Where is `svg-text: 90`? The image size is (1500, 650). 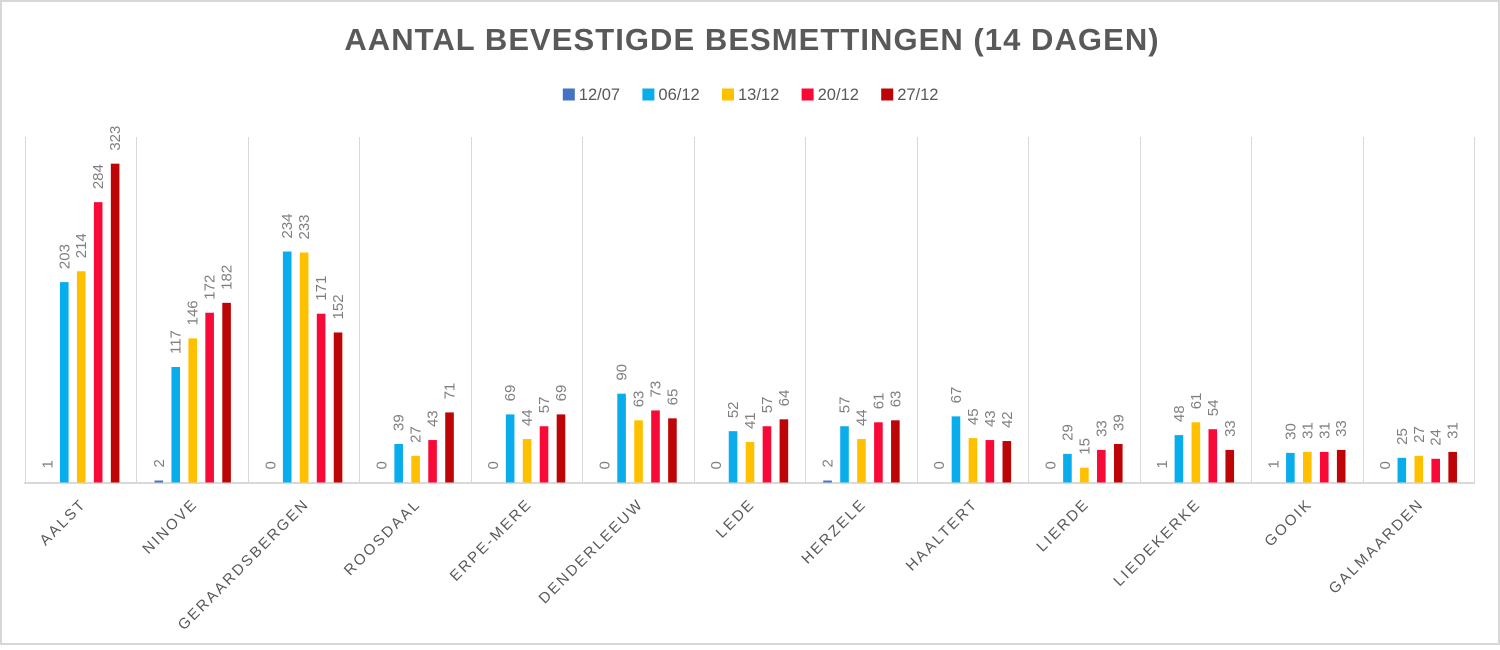
svg-text: 90 is located at coordinates (622, 372).